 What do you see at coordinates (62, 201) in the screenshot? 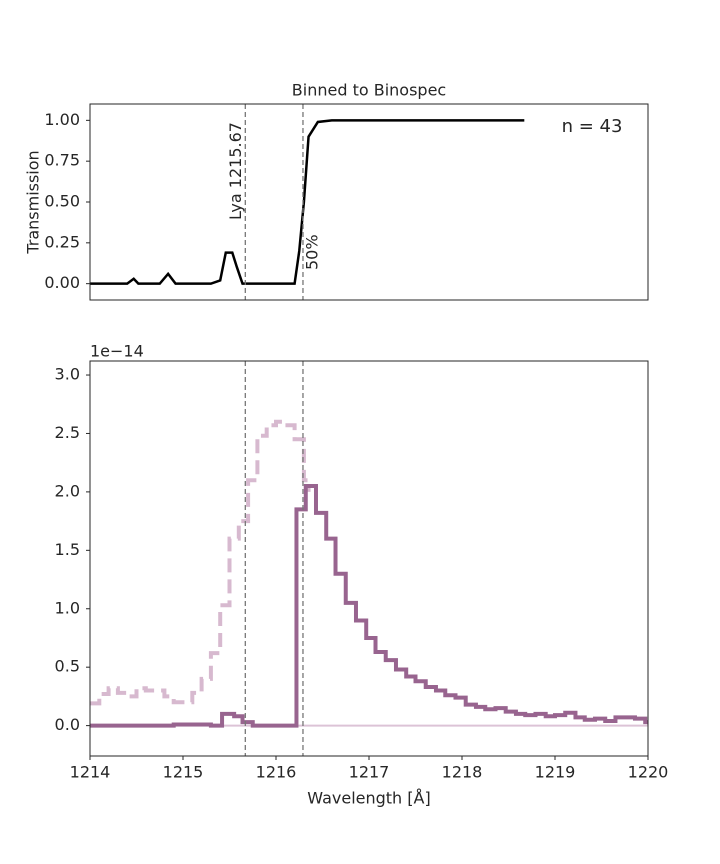
I see `y-tick-label: 0.50` at bounding box center [62, 201].